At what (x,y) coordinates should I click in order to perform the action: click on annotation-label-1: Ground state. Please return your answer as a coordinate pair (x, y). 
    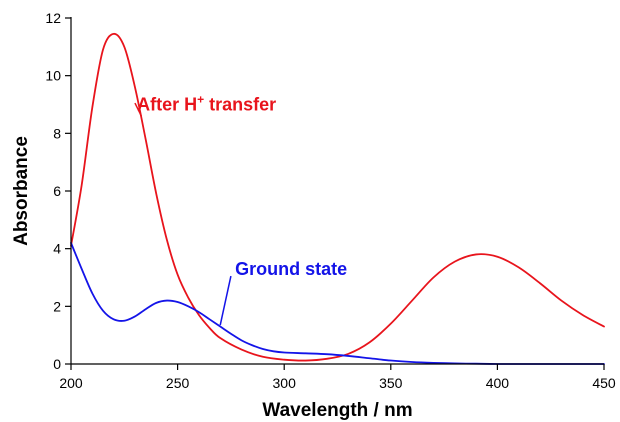
    Looking at the image, I should click on (291, 269).